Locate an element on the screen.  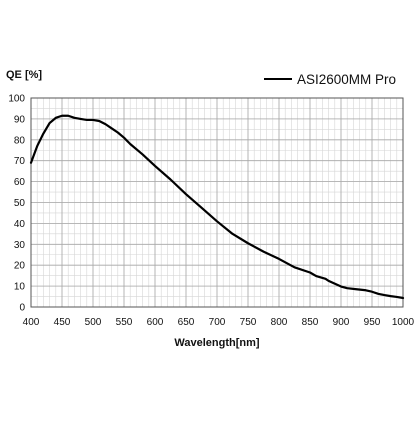
y-tick-label: 0 is located at coordinates (22, 308).